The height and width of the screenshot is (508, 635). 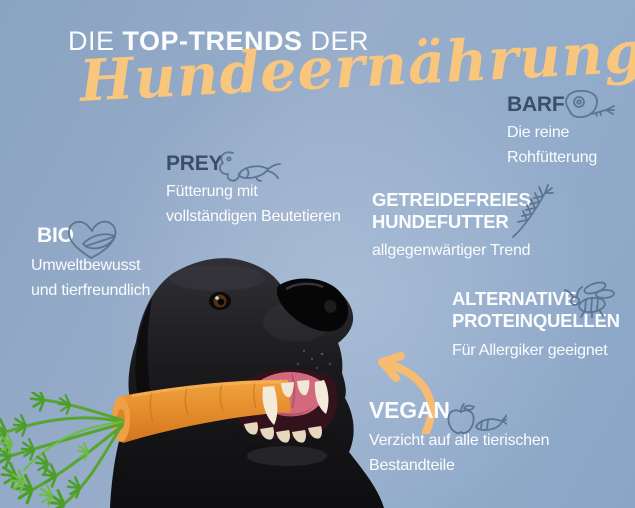 What do you see at coordinates (86, 265) in the screenshot?
I see `trend-bio-desc: Umweltbewusst` at bounding box center [86, 265].